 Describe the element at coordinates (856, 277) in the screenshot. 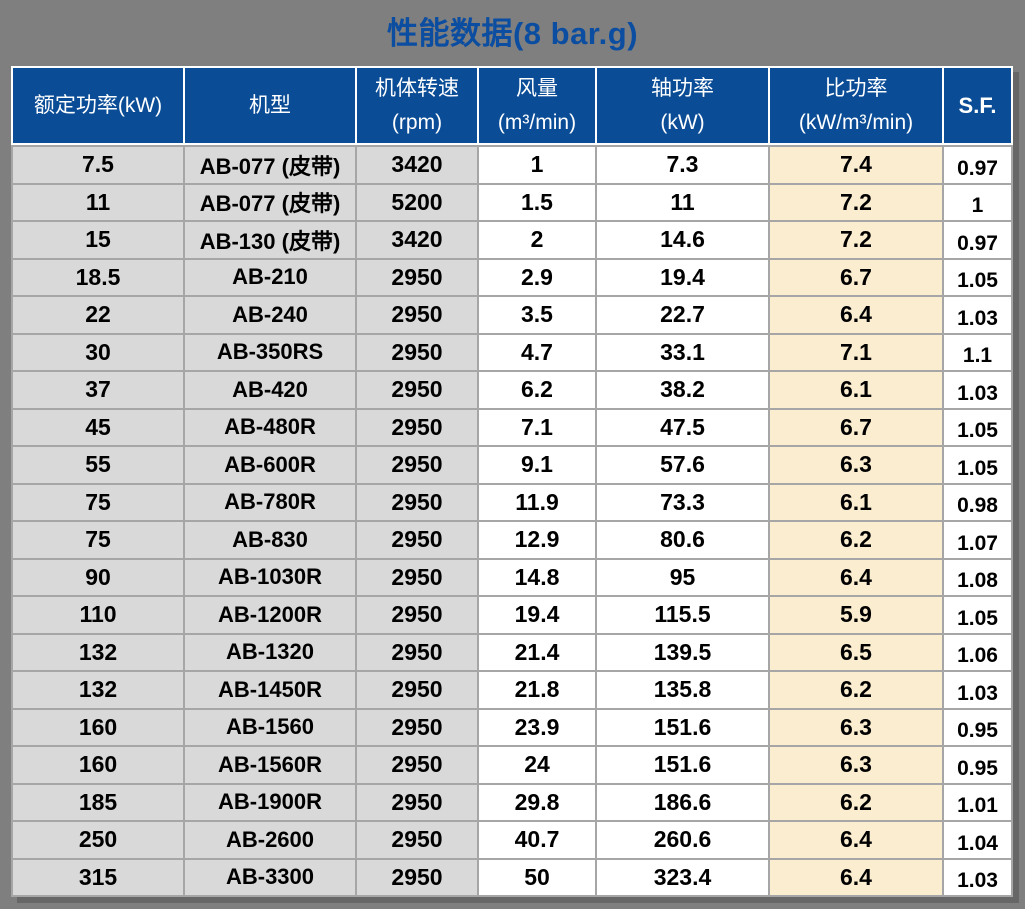

I see `cell-specific-power-row-4: 6.7` at that location.